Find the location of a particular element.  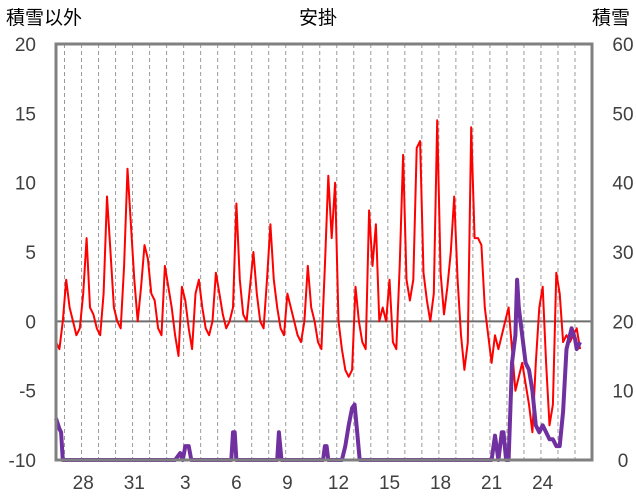

left-tick-label: 15 is located at coordinates (25, 114).